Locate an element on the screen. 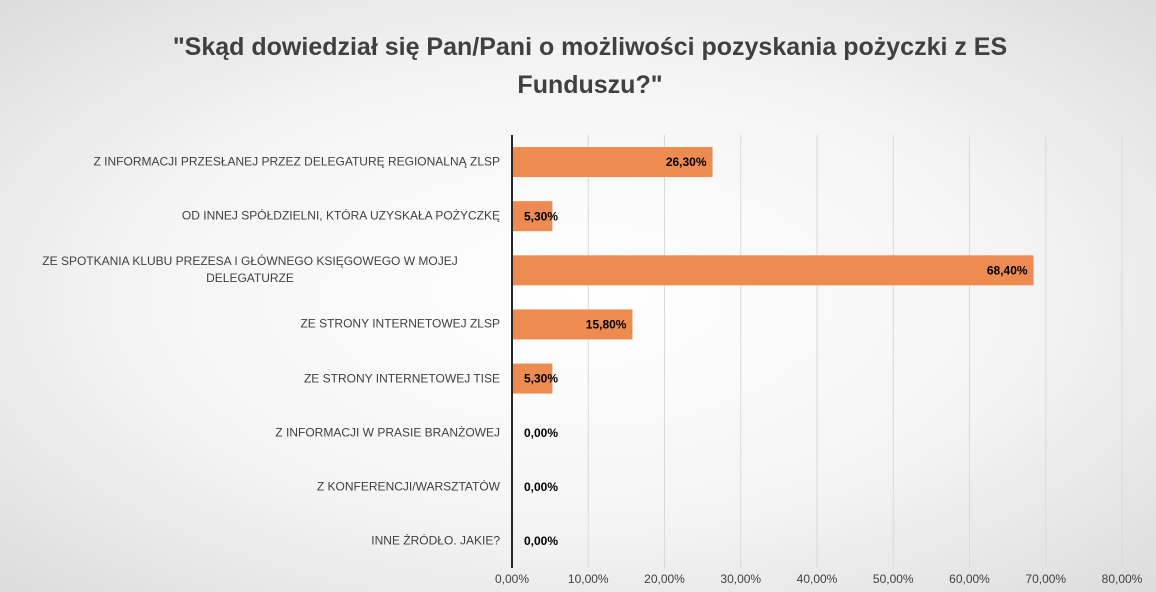 This screenshot has height=592, width=1156. y-tick-label: INNE ŹRÓDŁO. JAKIE? is located at coordinates (435, 540).